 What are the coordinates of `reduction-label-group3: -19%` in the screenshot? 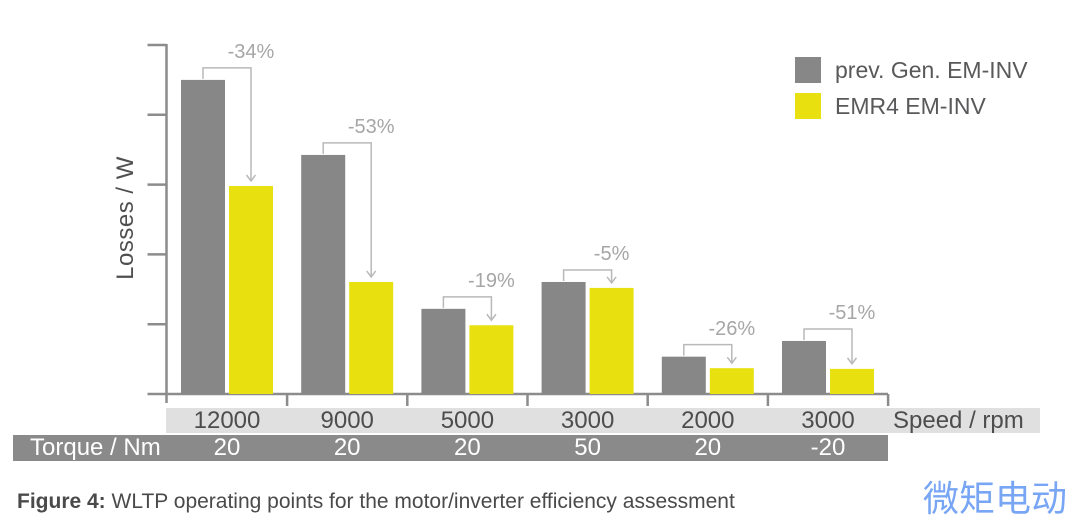 It's located at (491, 280).